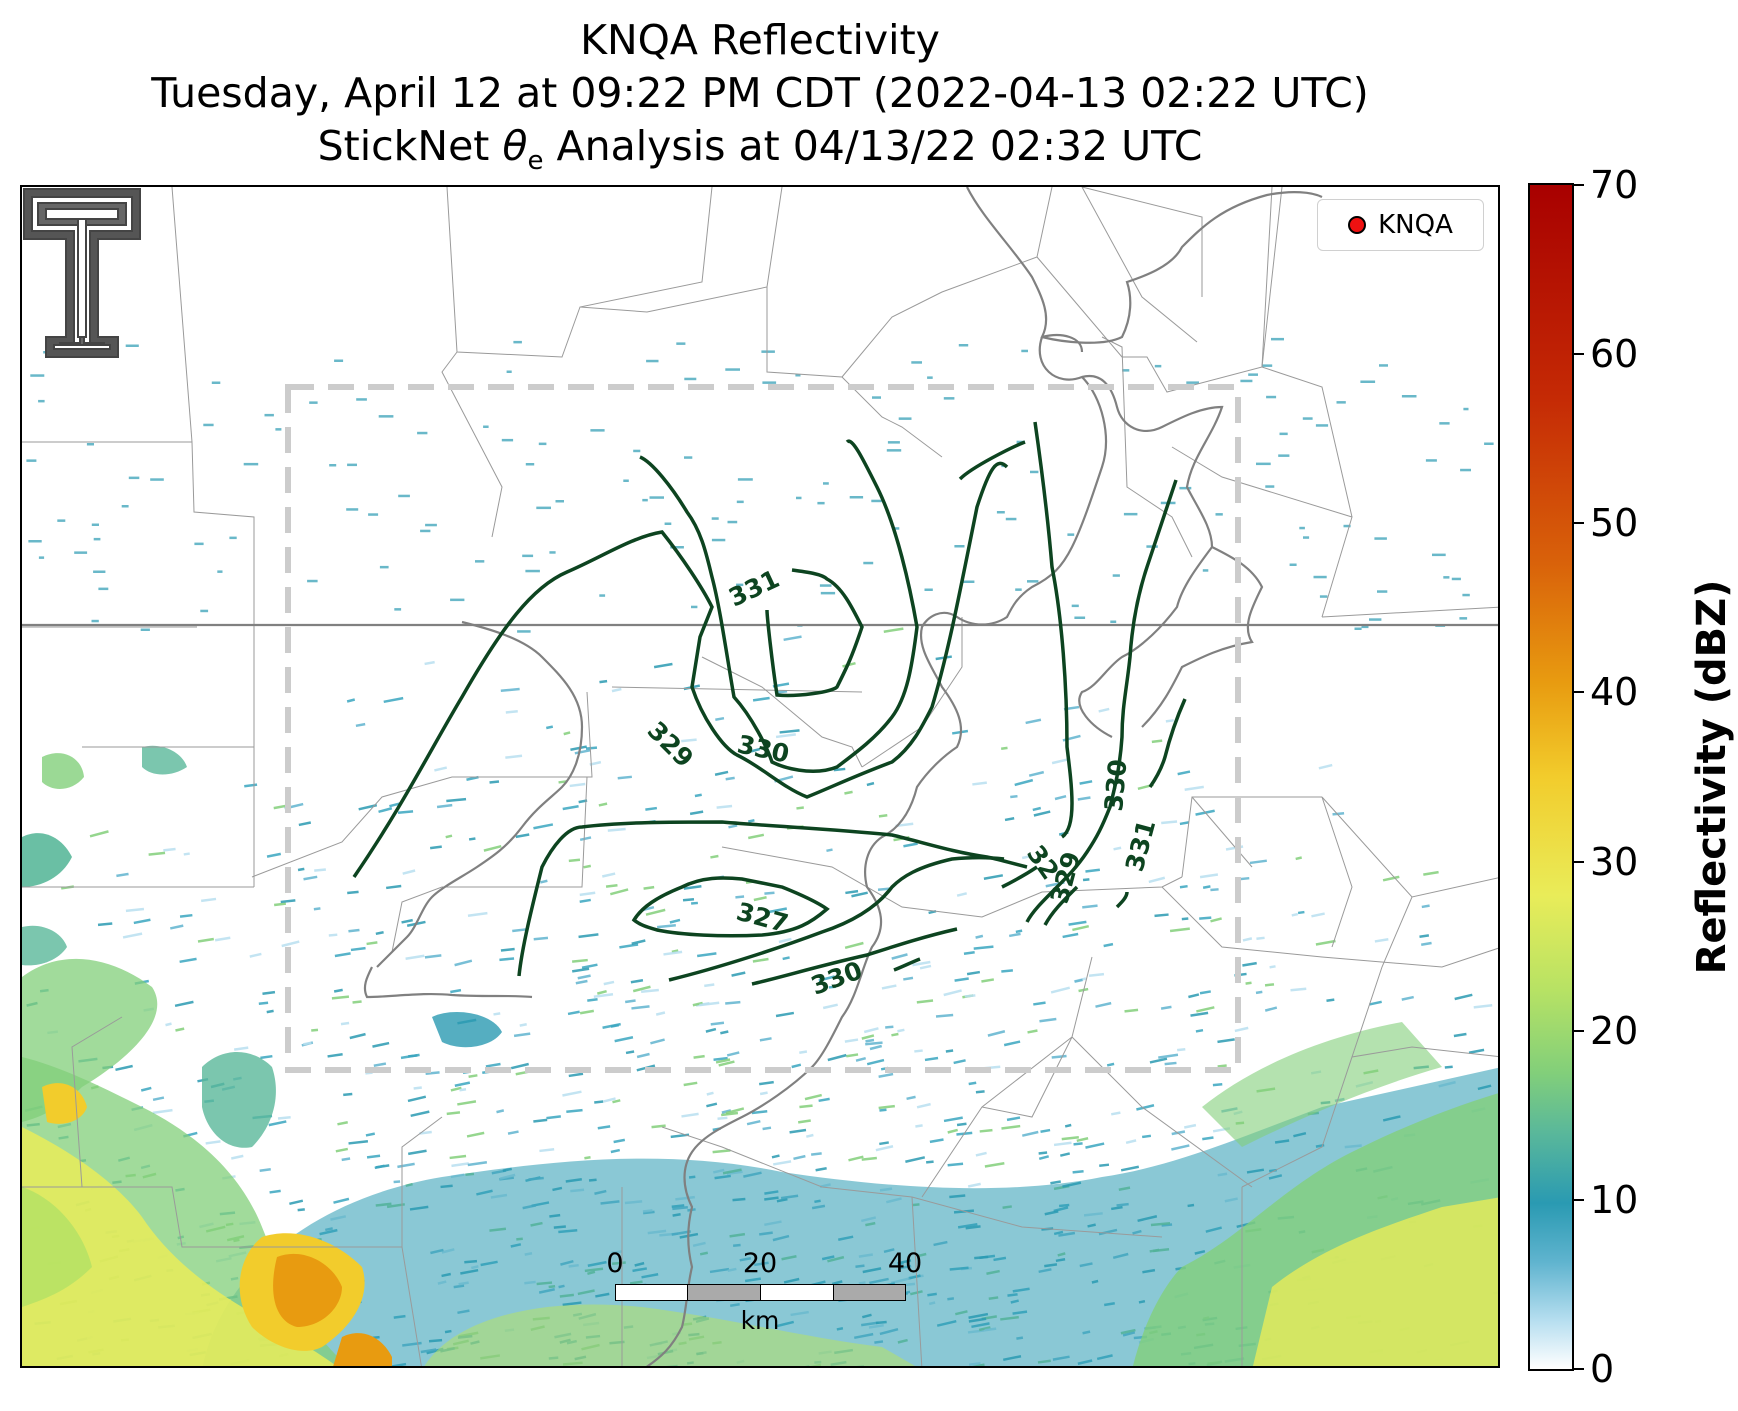  What do you see at coordinates (760, 40) in the screenshot?
I see `title-line-1: KNQA Reflectivity` at bounding box center [760, 40].